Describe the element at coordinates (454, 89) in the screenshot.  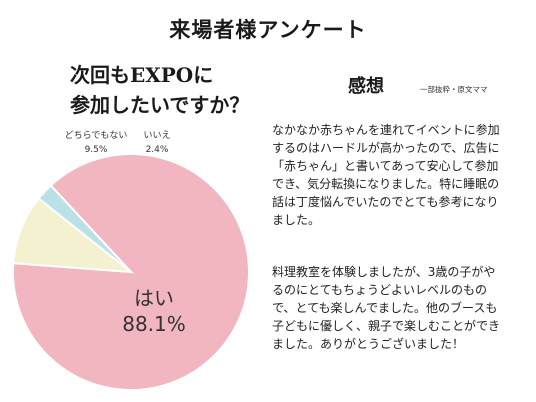
I see `impressions-note: 一部抜粋・原文ママ` at that location.